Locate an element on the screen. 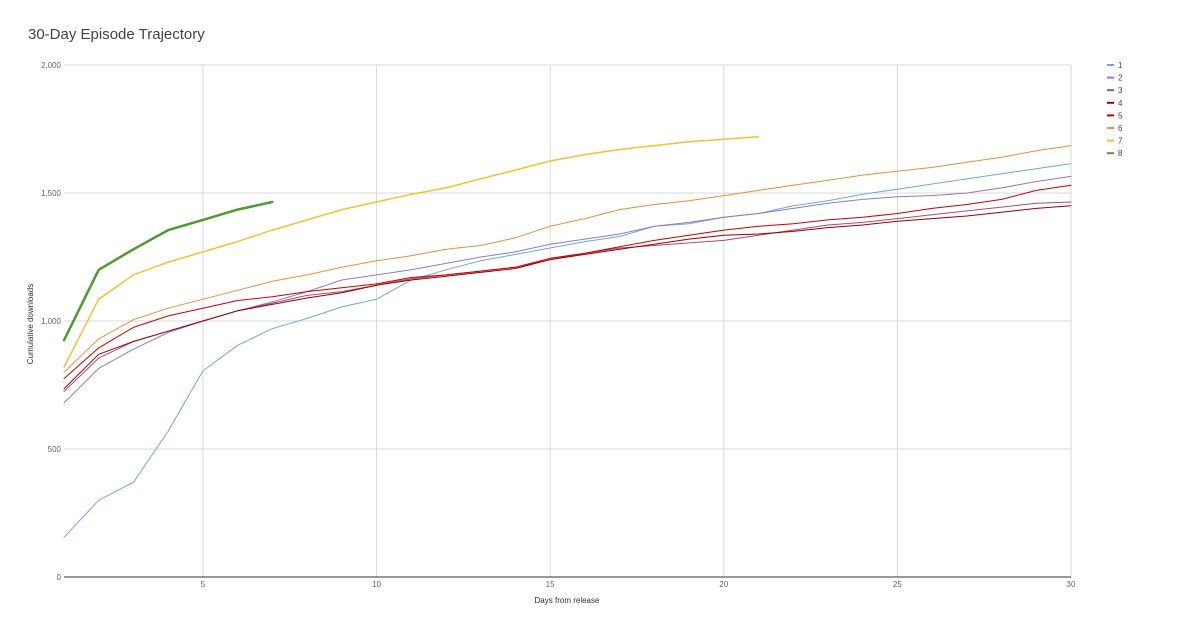  y-tick-label: 1,000 is located at coordinates (51, 321).